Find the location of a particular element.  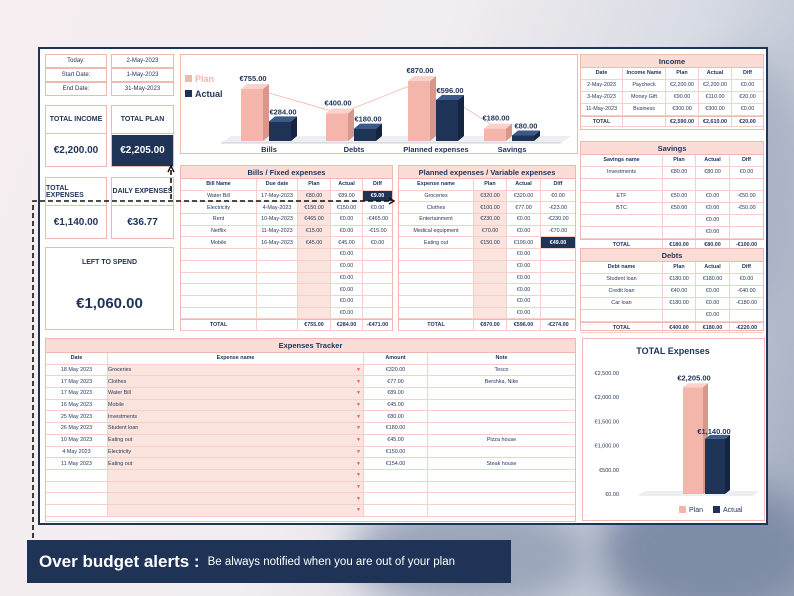

planned-cell: €320.00 is located at coordinates (490, 196).